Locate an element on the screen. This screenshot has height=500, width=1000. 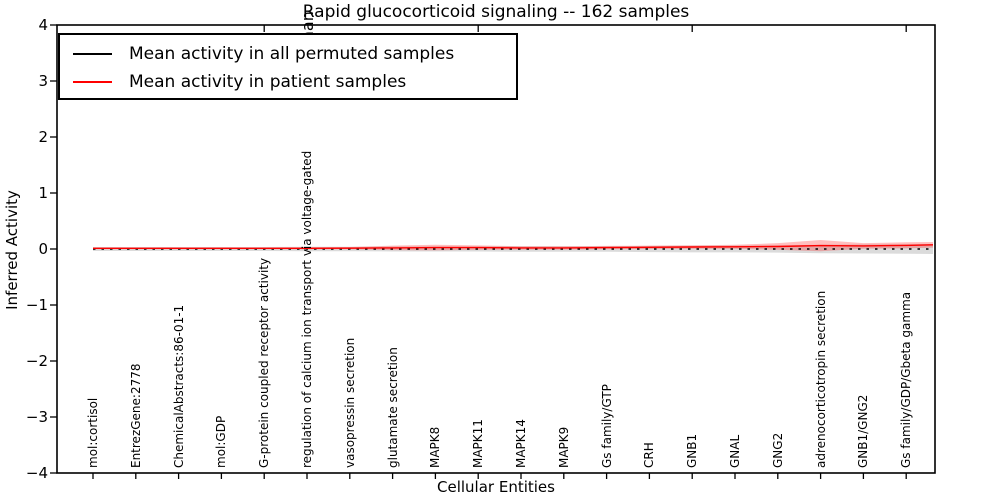
y-tick-label: 0 is located at coordinates (43, 249).